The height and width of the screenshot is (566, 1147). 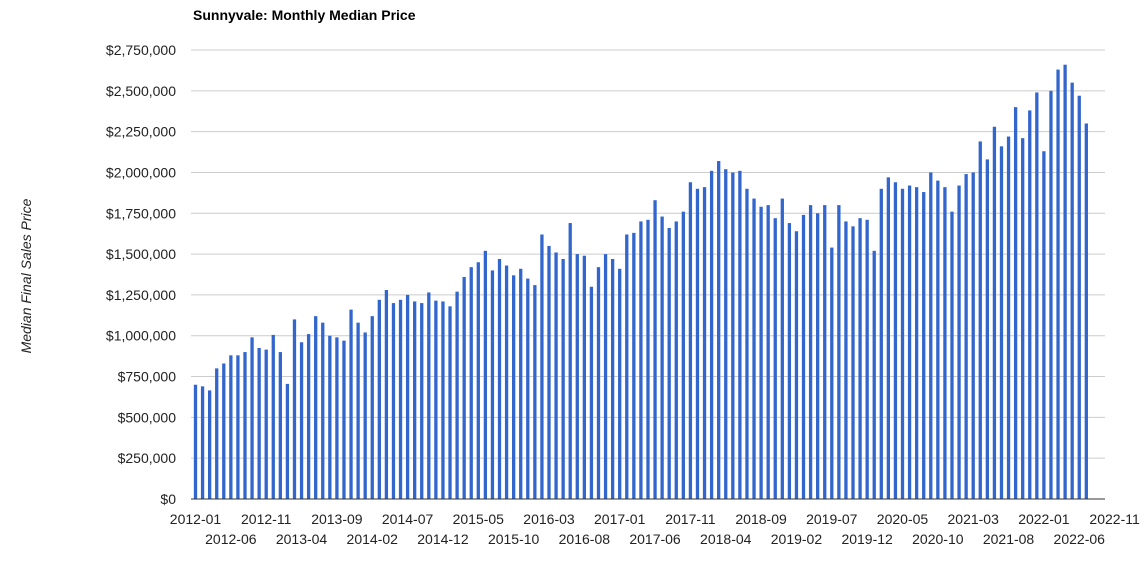 I want to click on x-tick-label: 2022-01, so click(x=1044, y=519).